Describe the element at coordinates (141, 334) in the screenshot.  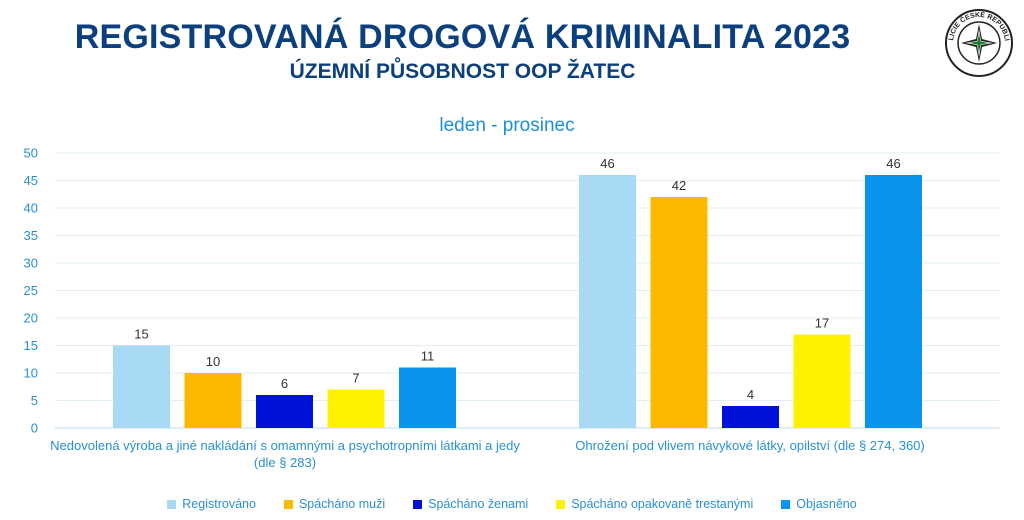
I see `bar-value-label: 15` at that location.